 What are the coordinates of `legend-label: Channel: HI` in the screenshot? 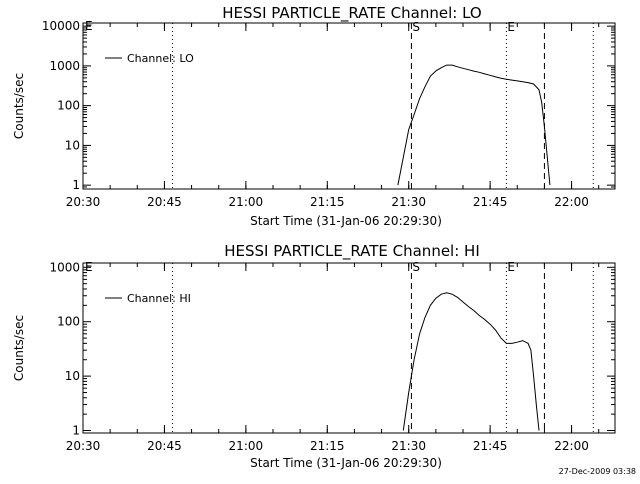 It's located at (159, 298).